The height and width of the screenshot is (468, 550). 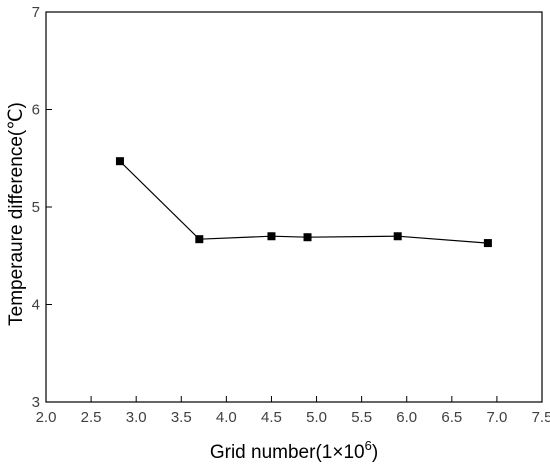 What do you see at coordinates (36, 402) in the screenshot?
I see `y-tick-label: 3` at bounding box center [36, 402].